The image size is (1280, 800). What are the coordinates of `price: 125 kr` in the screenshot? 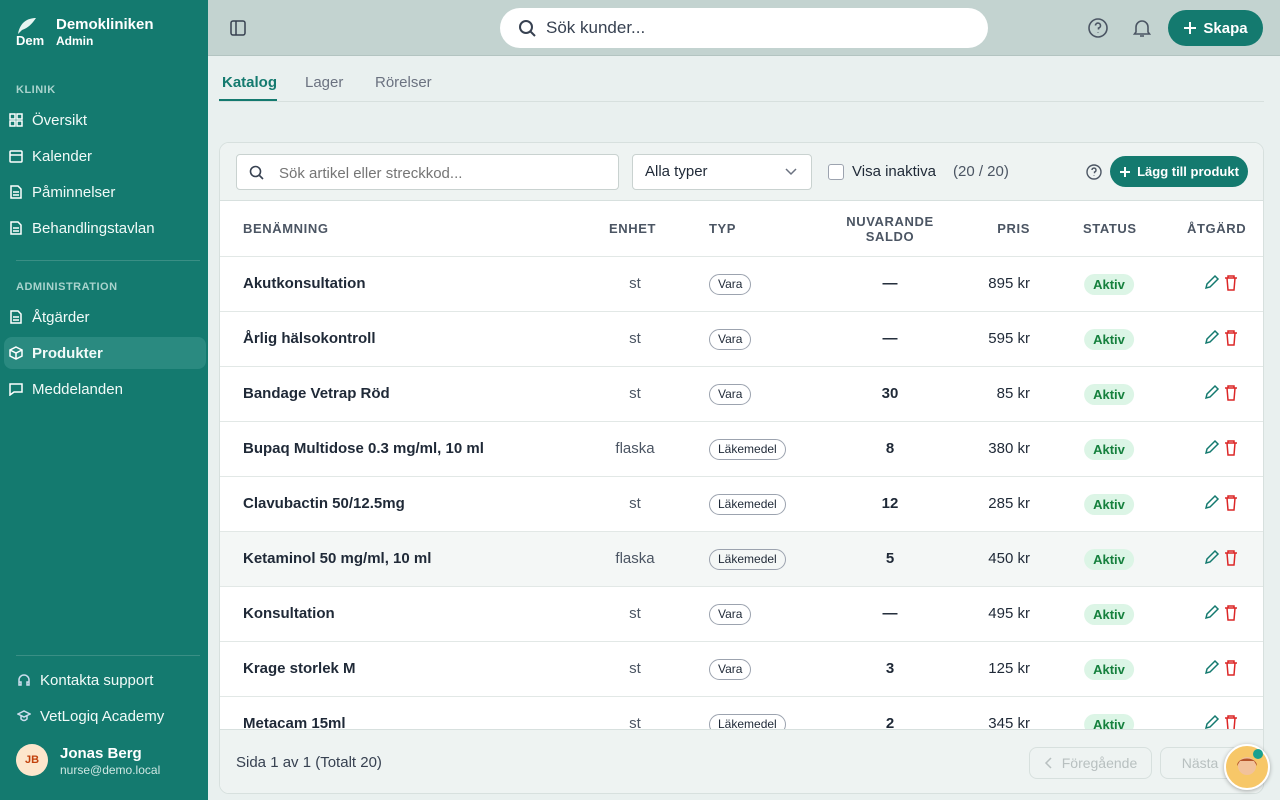 It's located at (1009, 668).